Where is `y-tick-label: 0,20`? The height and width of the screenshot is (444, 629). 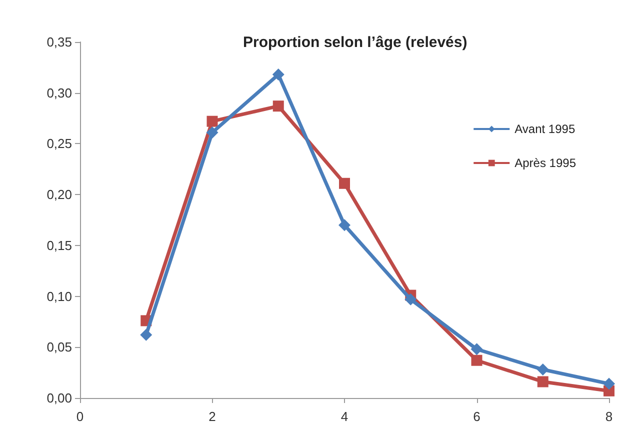
y-tick-label: 0,20 is located at coordinates (59, 194).